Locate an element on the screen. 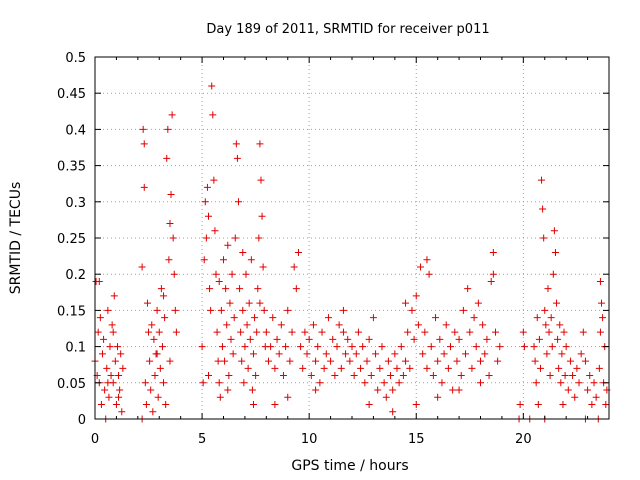  y-tick-label: 0.15 is located at coordinates (71, 311).